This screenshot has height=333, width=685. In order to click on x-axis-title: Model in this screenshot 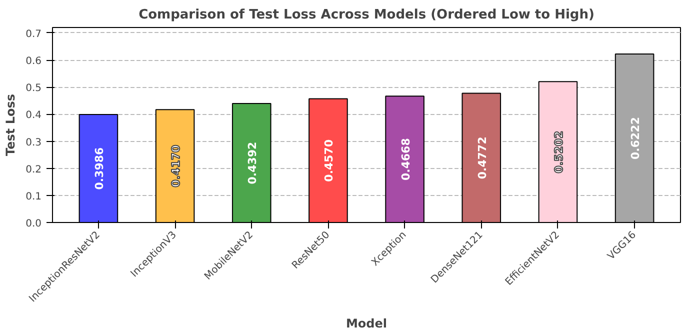, I will do `click(367, 323)`.